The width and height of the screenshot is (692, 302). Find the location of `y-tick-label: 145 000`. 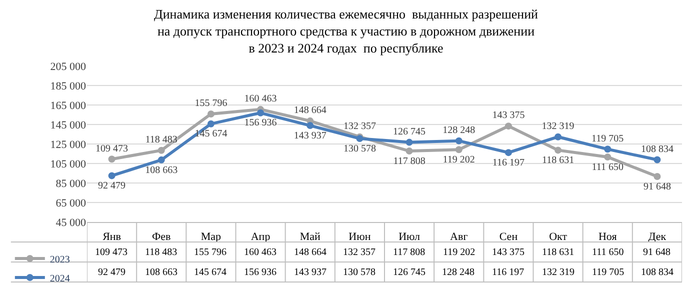

y-tick-label: 145 000 is located at coordinates (68, 125).